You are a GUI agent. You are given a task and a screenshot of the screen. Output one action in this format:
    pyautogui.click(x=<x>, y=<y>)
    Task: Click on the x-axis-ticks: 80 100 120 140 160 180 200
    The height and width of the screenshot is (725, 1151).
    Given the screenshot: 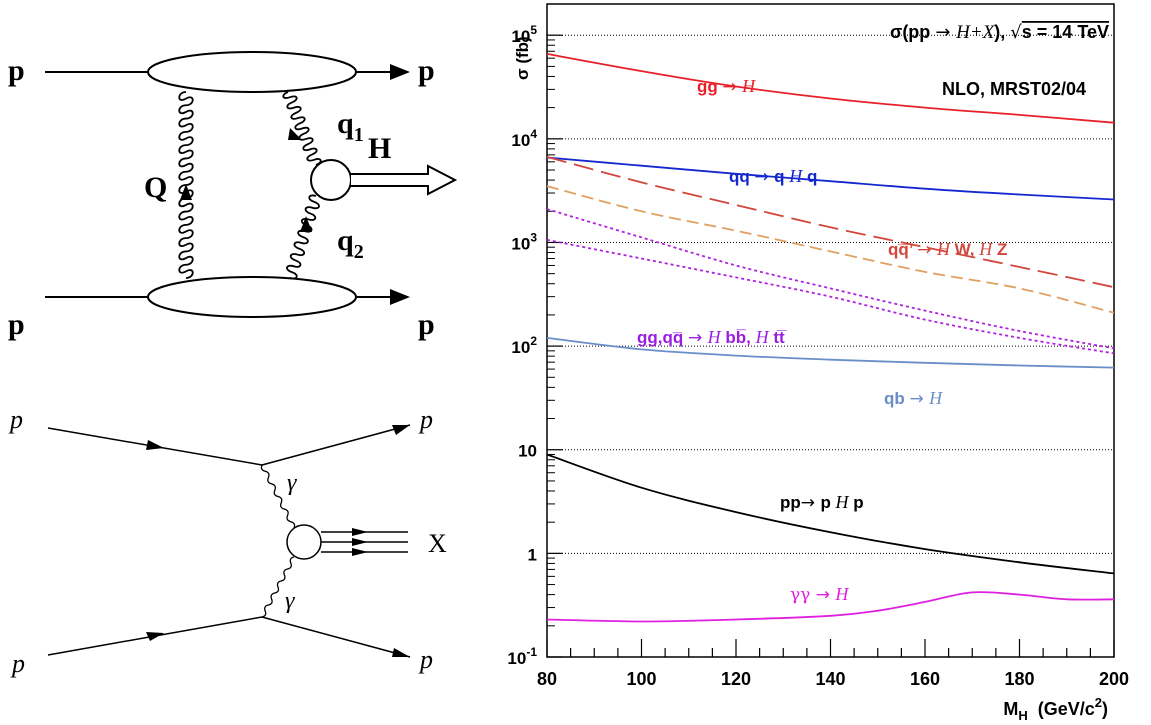 What is the action you would take?
    pyautogui.click(x=833, y=664)
    